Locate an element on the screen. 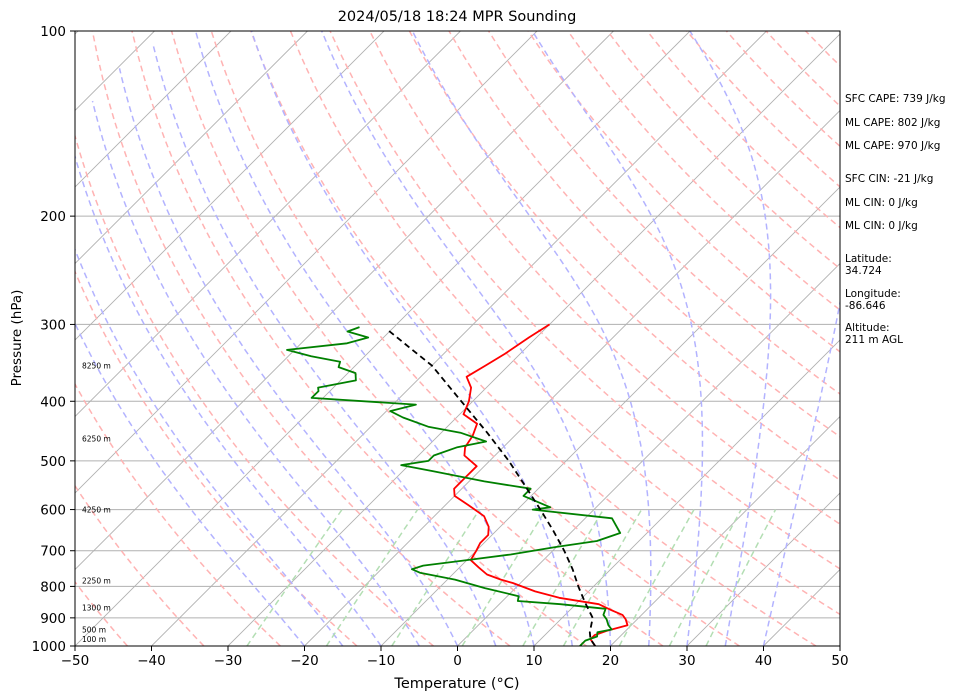 The image size is (961, 700). ml-cin-text: ML CIN: 0 J/kg is located at coordinates (881, 203).